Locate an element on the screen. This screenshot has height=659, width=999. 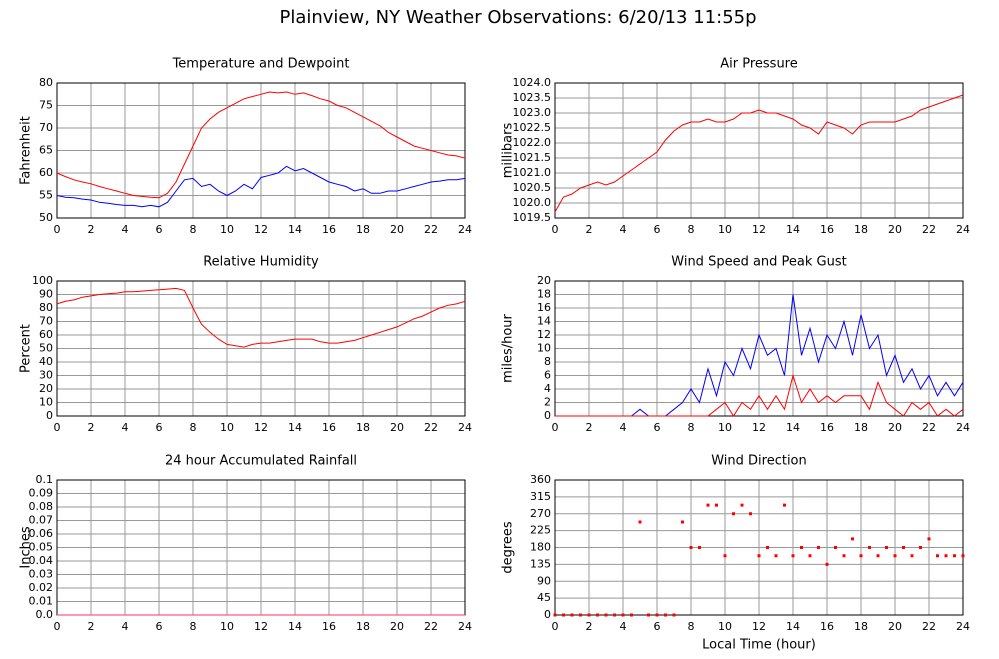
panel-title: Relative Humidity is located at coordinates (261, 262).